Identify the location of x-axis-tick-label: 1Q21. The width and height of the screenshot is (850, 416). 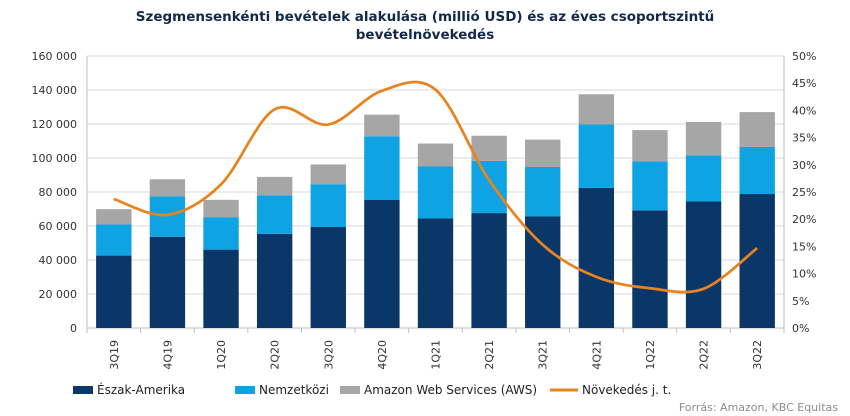
(436, 355).